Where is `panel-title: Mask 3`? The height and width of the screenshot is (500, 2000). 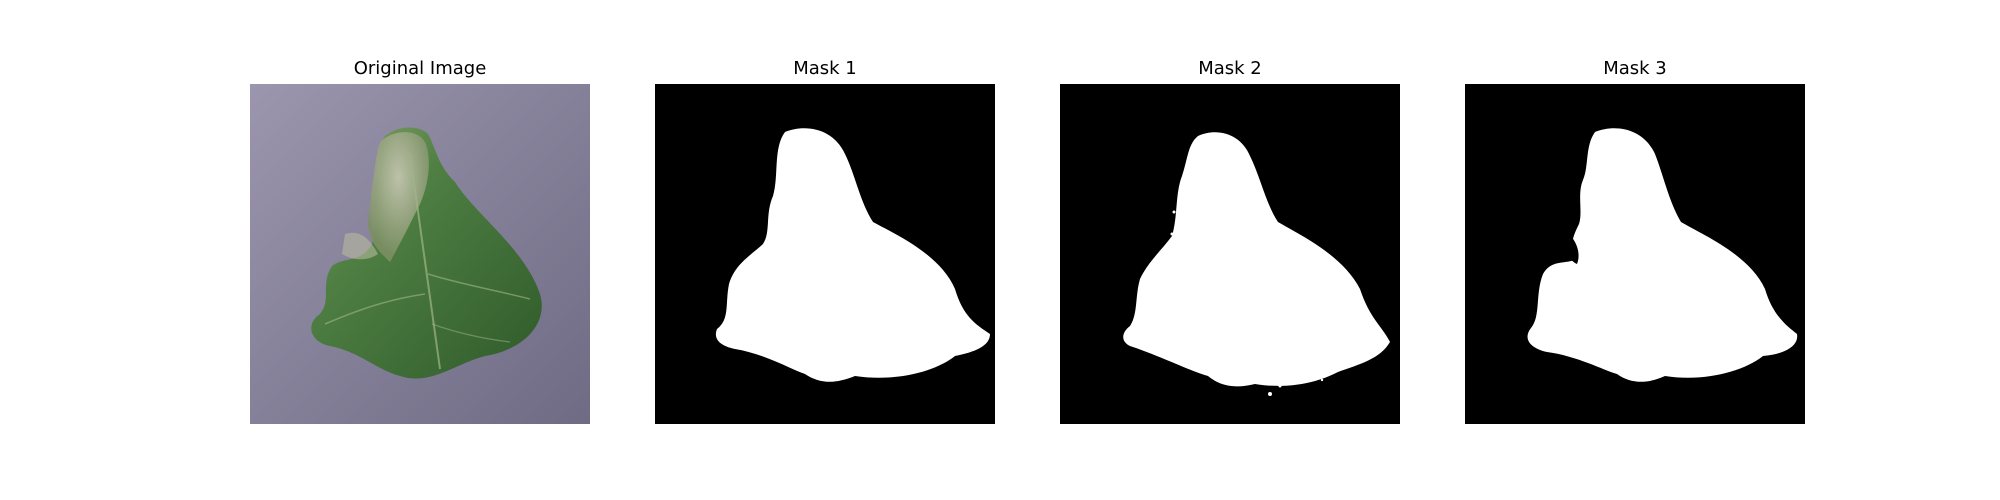 panel-title: Mask 3 is located at coordinates (1635, 69).